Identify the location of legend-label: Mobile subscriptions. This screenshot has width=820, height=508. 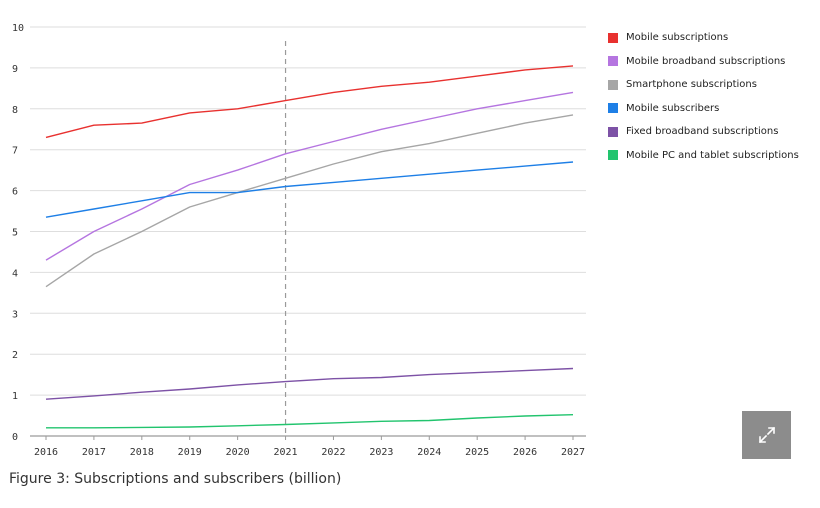
(677, 38).